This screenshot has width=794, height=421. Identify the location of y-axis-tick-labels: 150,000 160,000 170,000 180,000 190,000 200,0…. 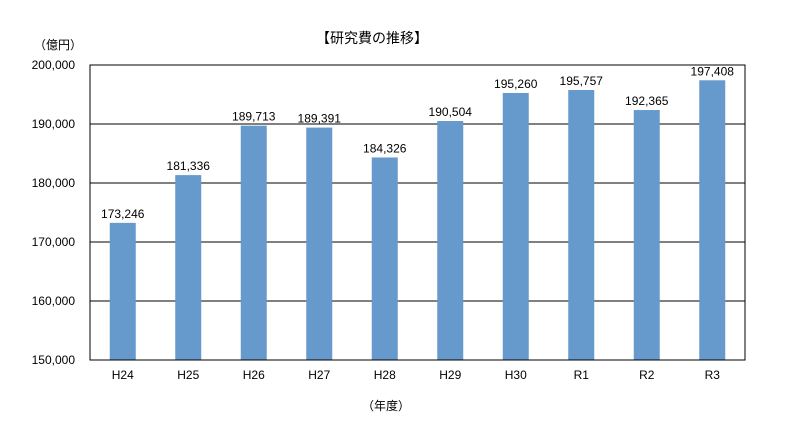
(54, 212).